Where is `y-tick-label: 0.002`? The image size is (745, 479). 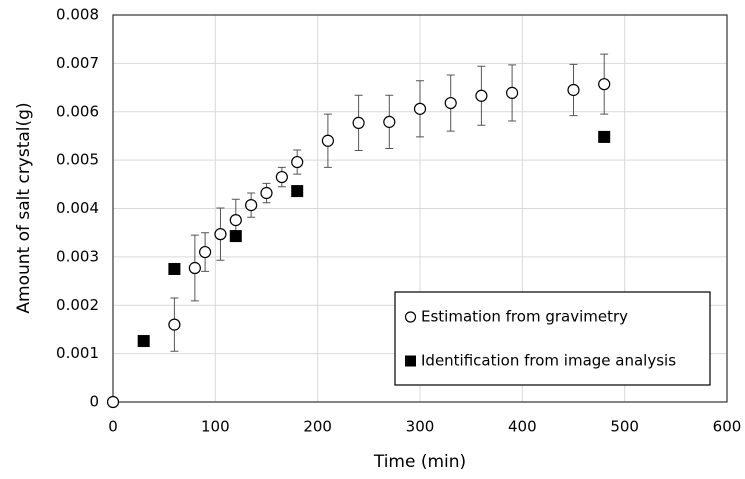 y-tick-label: 0.002 is located at coordinates (77, 305).